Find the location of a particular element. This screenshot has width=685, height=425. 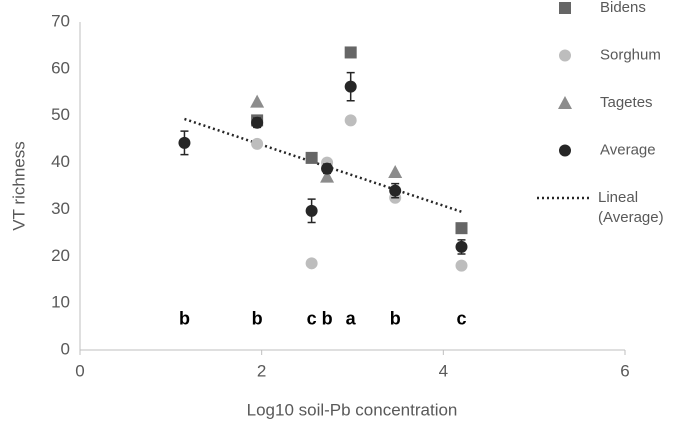

y-tick-label: 30 is located at coordinates (60, 208).